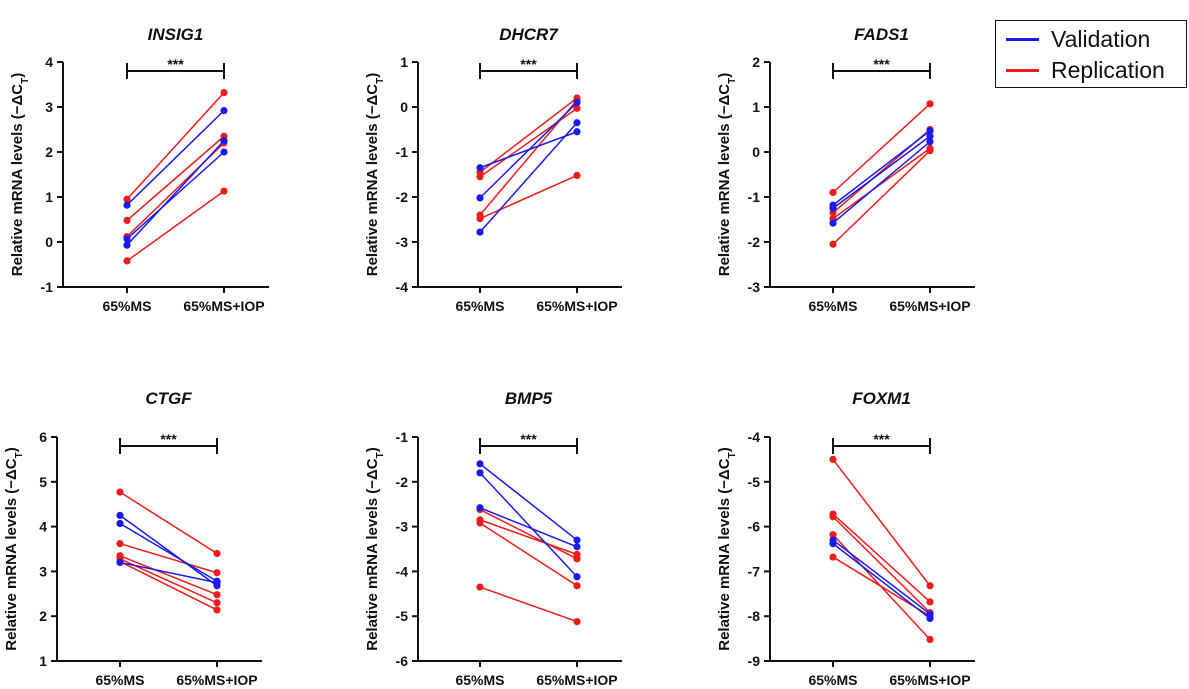 This screenshot has width=1189, height=689. What do you see at coordinates (20, 175) in the screenshot?
I see `panel-insig1-y-axis-label: Relative mRNA levels (−ΔCT)` at bounding box center [20, 175].